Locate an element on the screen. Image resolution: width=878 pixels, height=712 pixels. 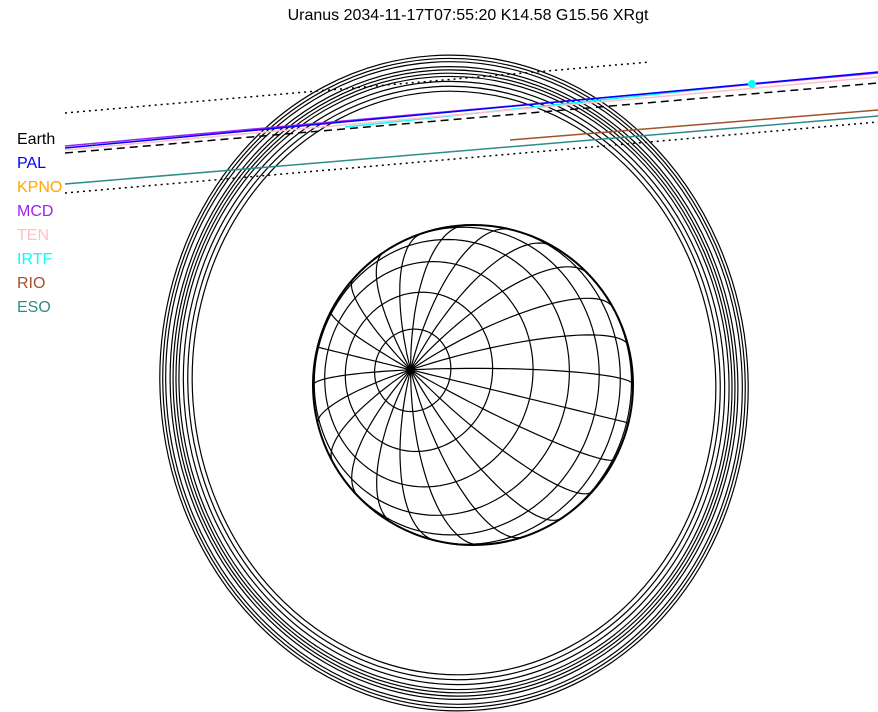
station-marker is located at coordinates (752, 84).